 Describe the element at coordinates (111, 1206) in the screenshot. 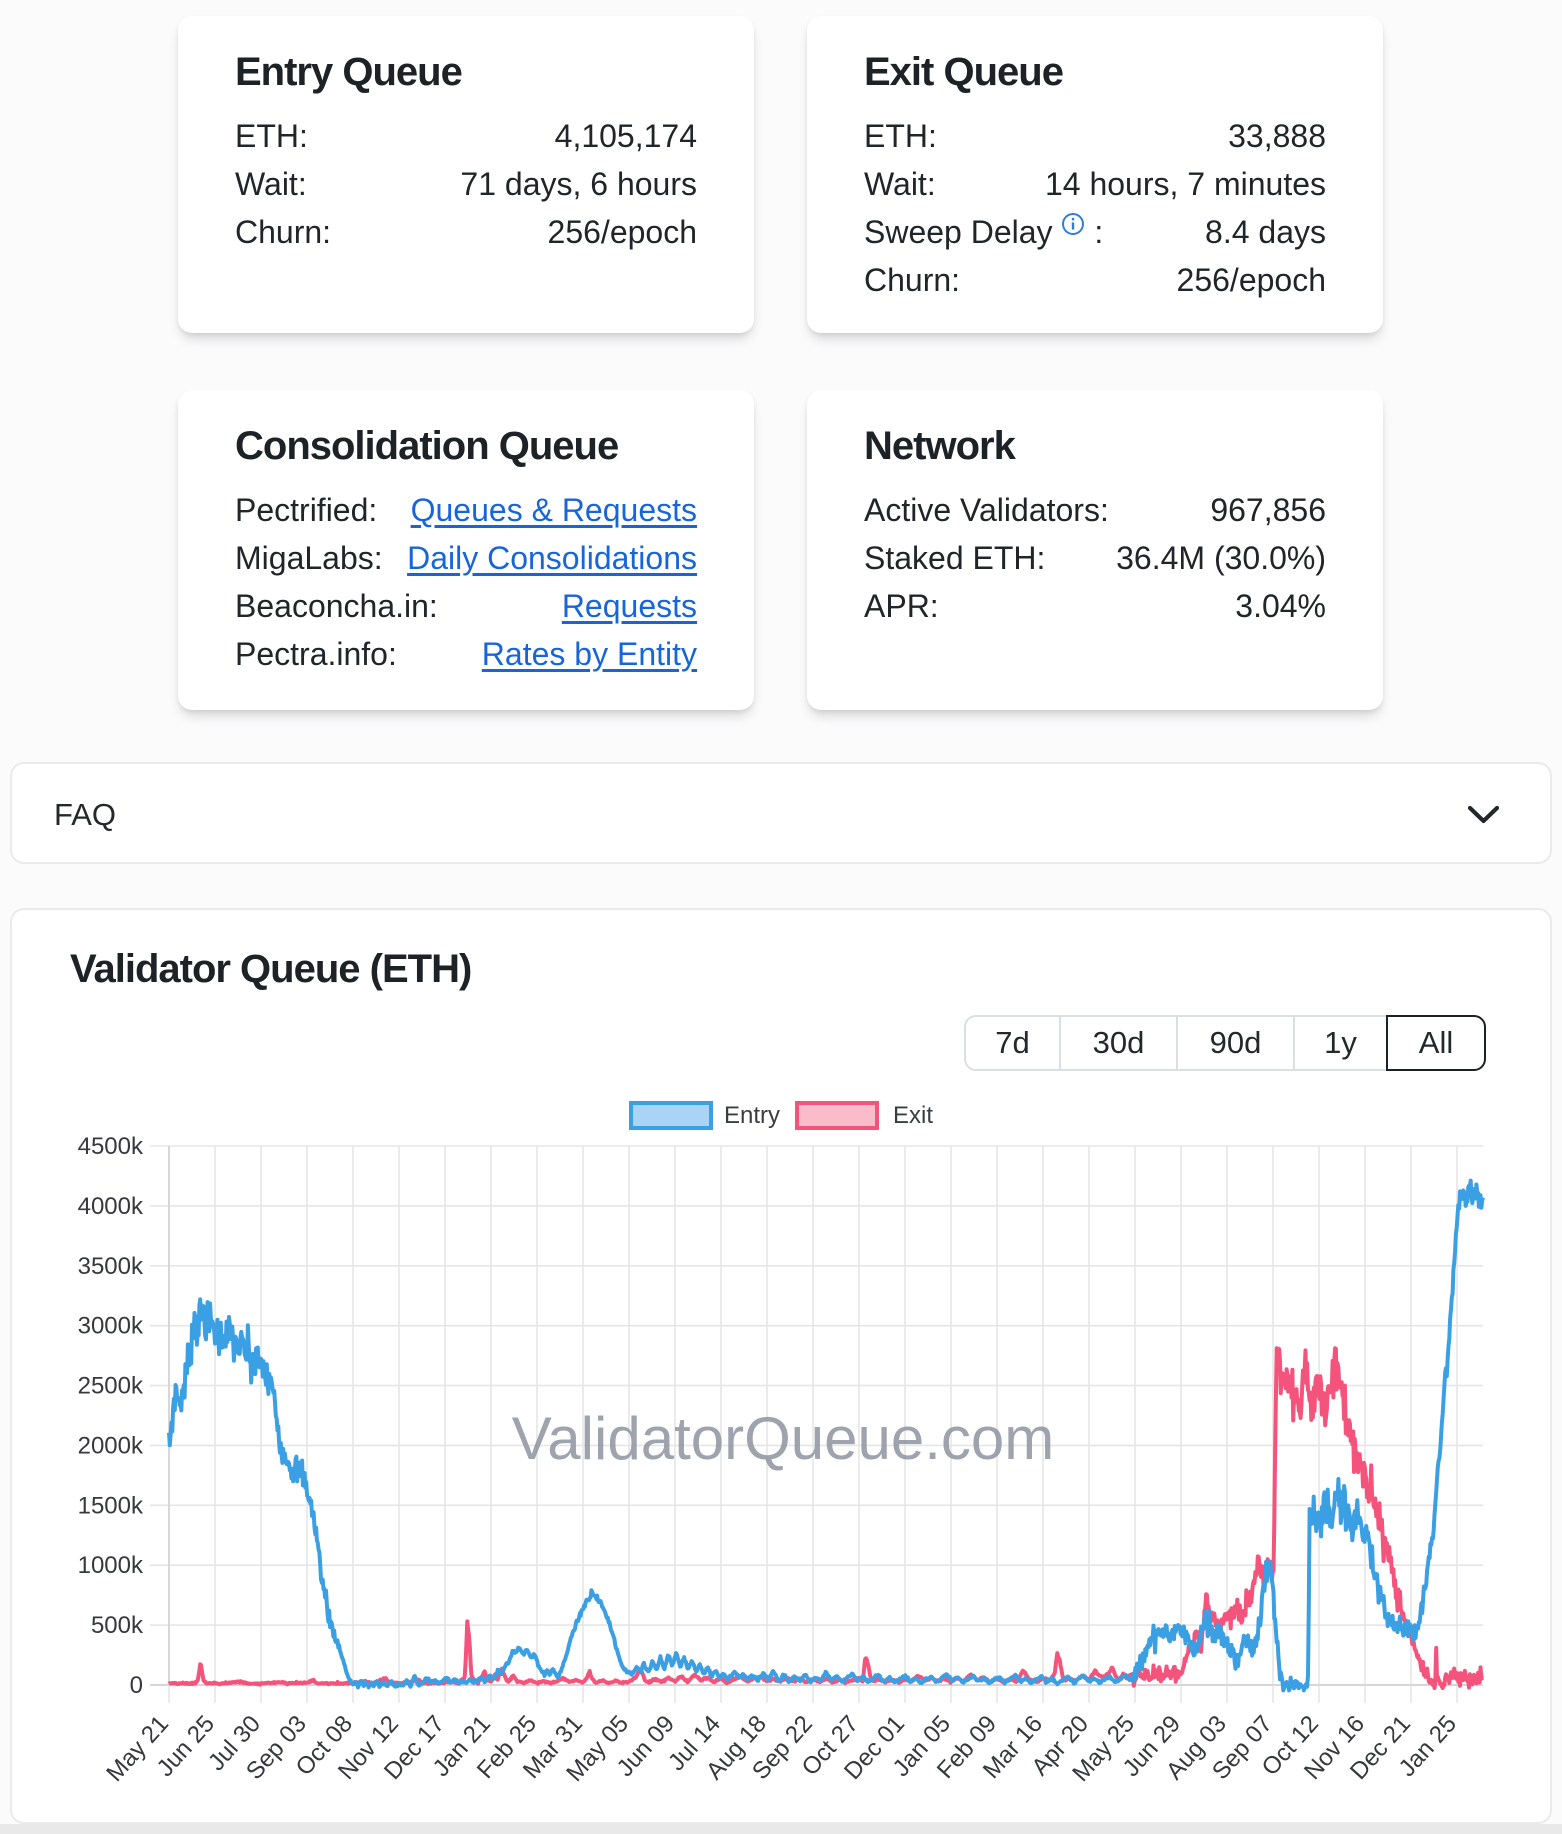

I see `svg-text: 4000k` at that location.